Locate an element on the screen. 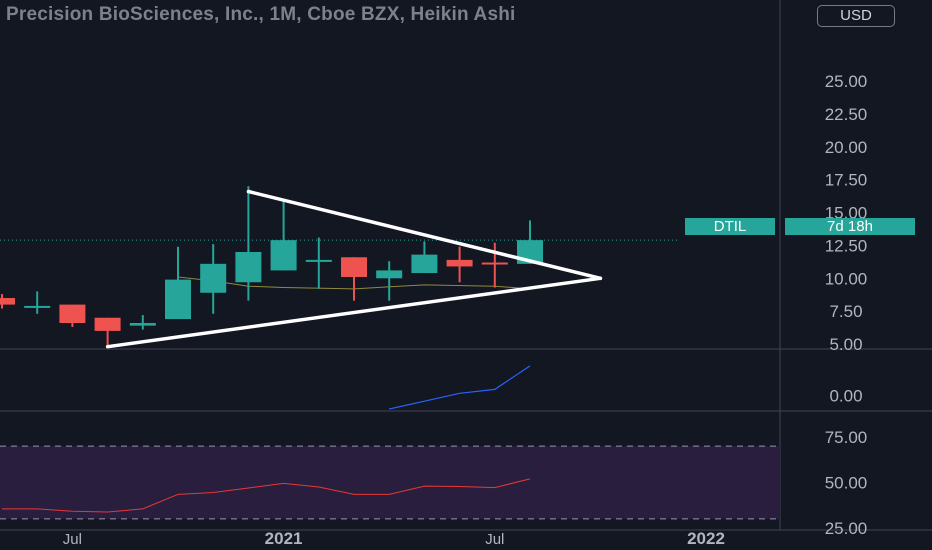  time-tick-label: 2022 is located at coordinates (706, 538).